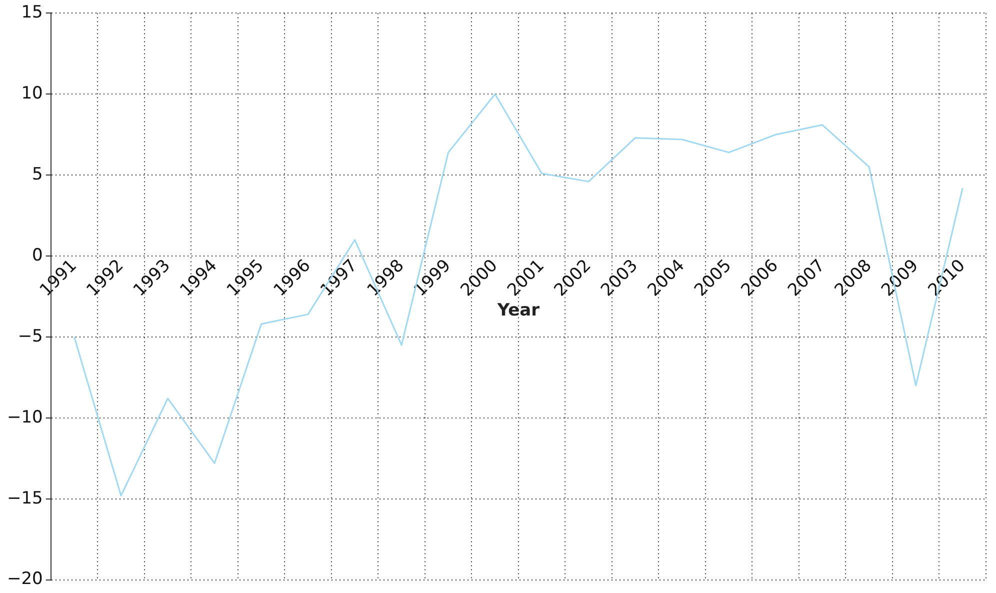 Image resolution: width=996 pixels, height=593 pixels. I want to click on y-tick-label: −10, so click(24, 417).